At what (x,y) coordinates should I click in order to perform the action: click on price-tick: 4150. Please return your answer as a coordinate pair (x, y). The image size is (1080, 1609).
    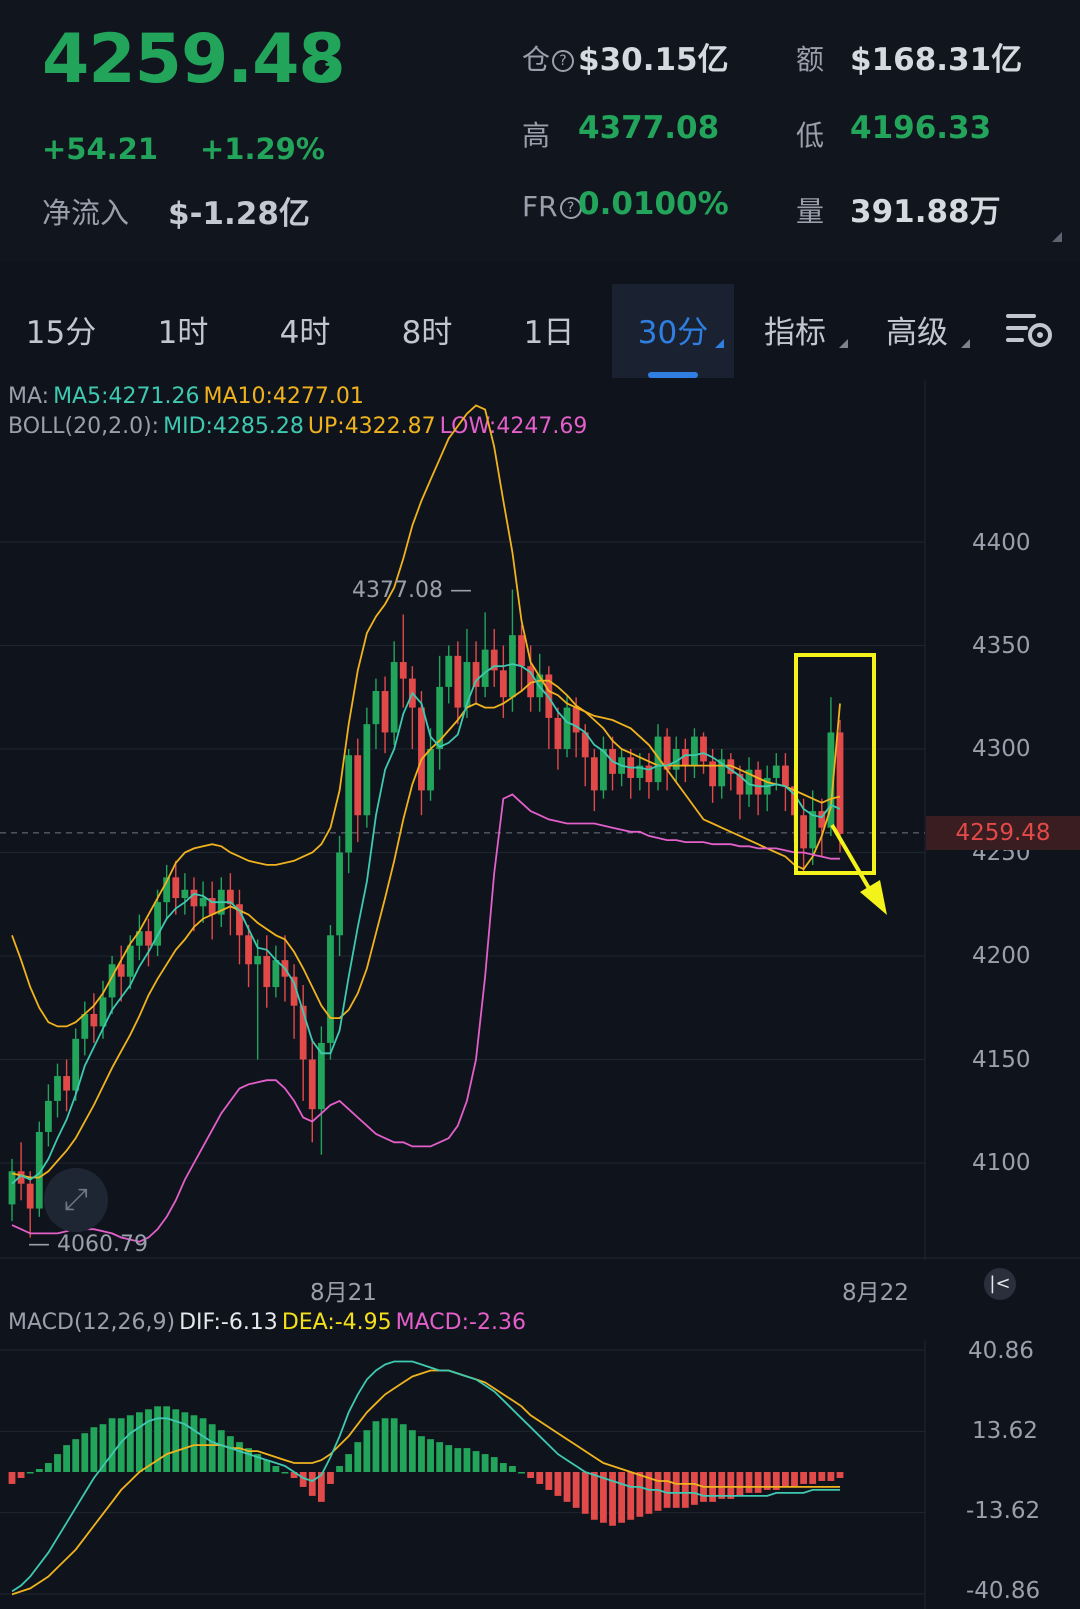
    Looking at the image, I should click on (1001, 1060).